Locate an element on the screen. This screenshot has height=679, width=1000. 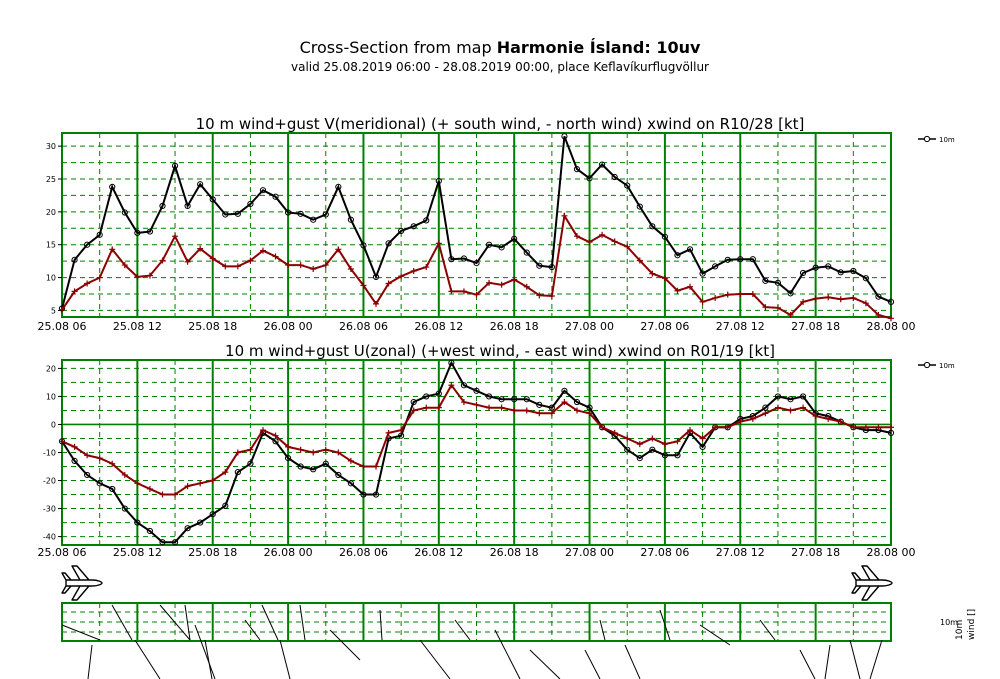
y-tick-label: 10 is located at coordinates (51, 278).